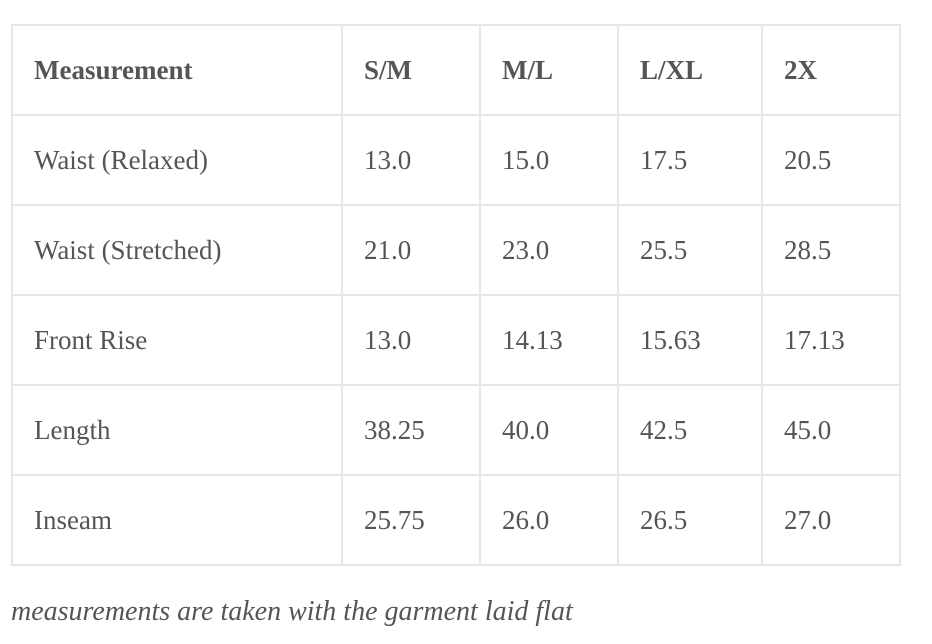 The width and height of the screenshot is (932, 644). I want to click on table-cell: 28.5, so click(831, 250).